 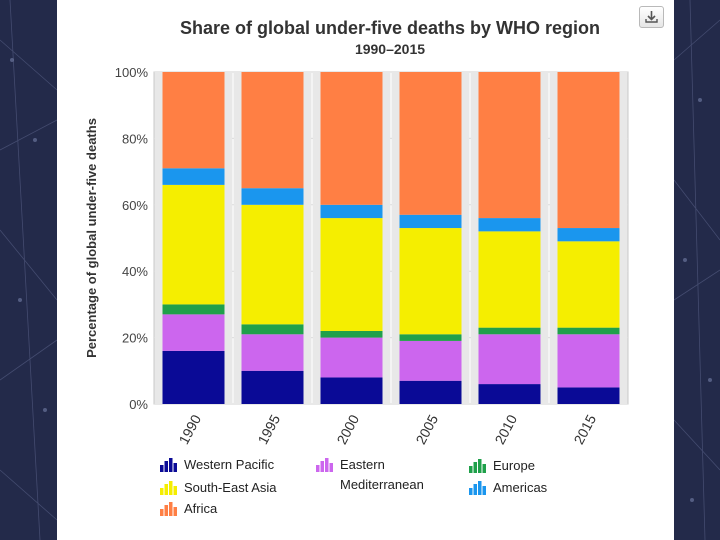 I want to click on legend-label: Americas, so click(x=520, y=487).